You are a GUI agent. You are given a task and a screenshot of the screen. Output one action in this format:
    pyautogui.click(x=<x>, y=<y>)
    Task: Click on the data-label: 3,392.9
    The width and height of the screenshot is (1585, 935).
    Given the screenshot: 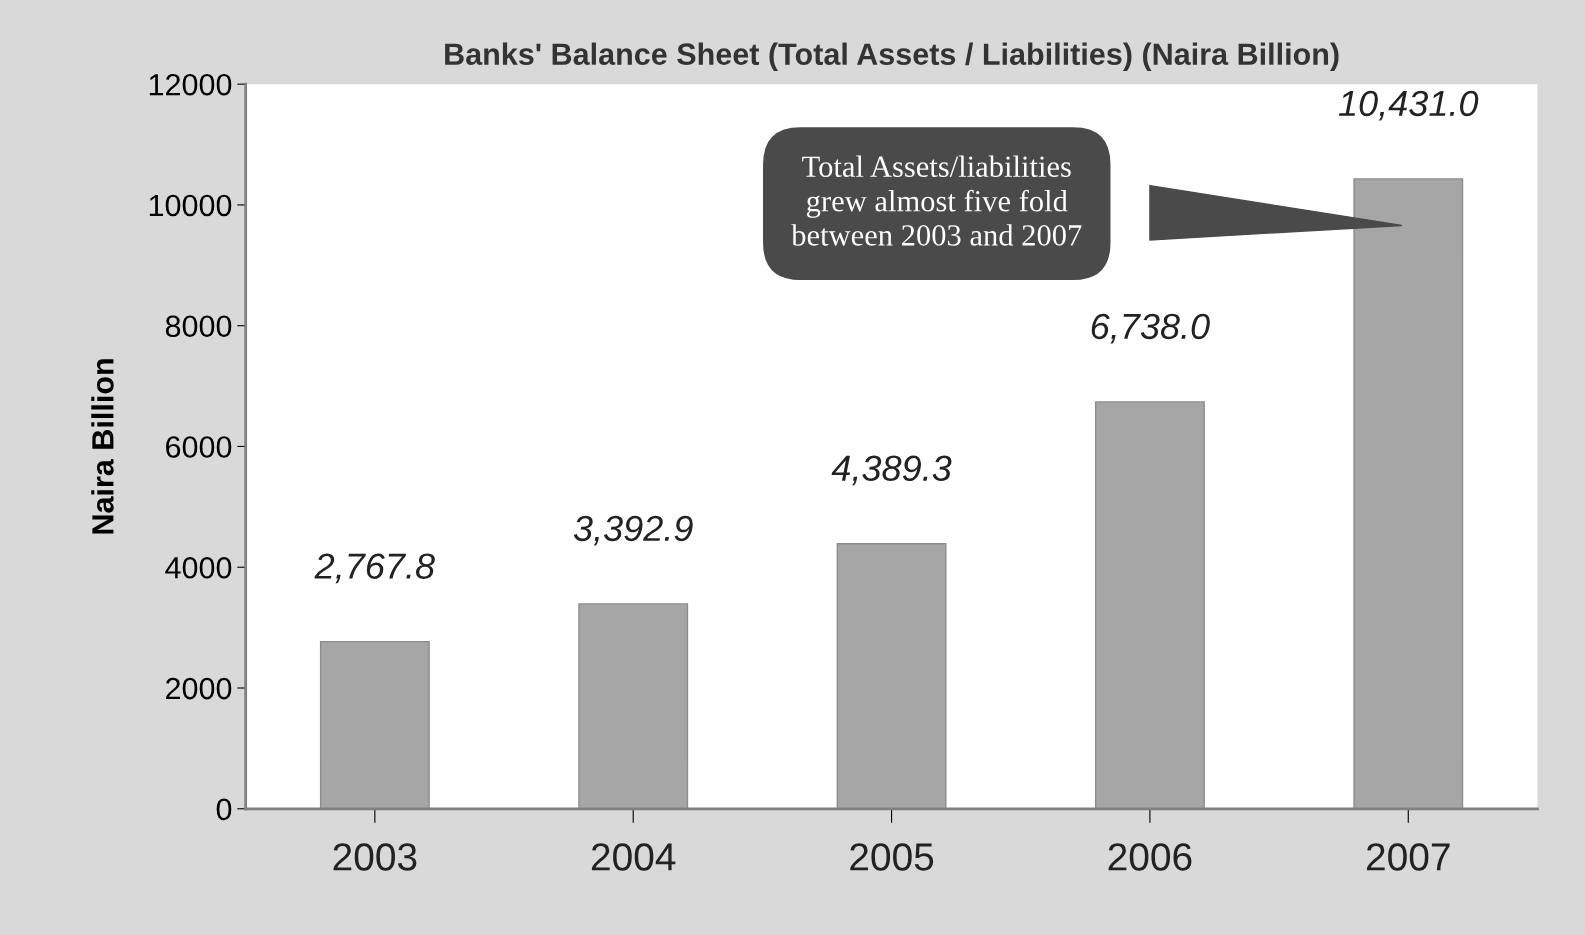 What is the action you would take?
    pyautogui.click(x=633, y=530)
    